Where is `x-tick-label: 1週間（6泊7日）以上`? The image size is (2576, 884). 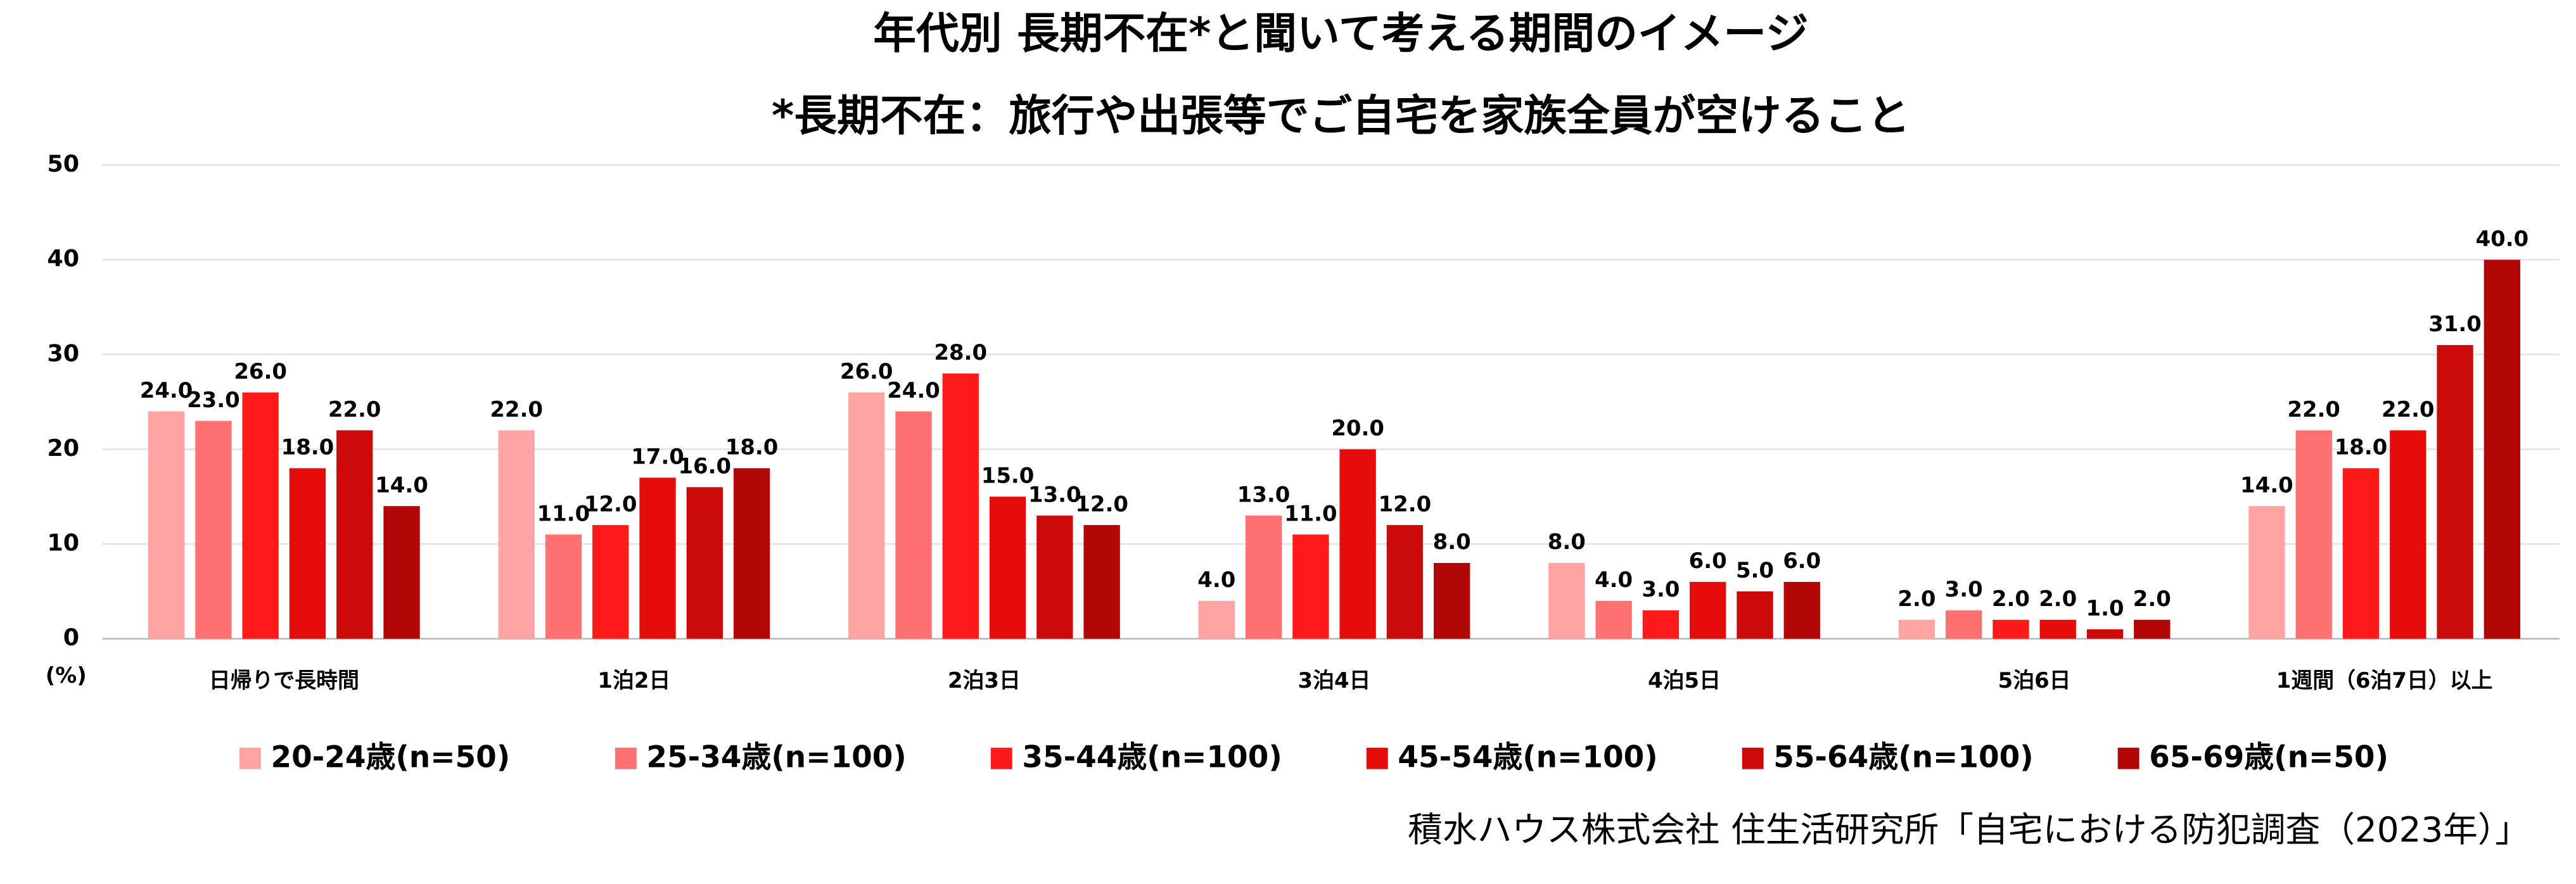
x-tick-label: 1週間（6泊7日）以上 is located at coordinates (2384, 680).